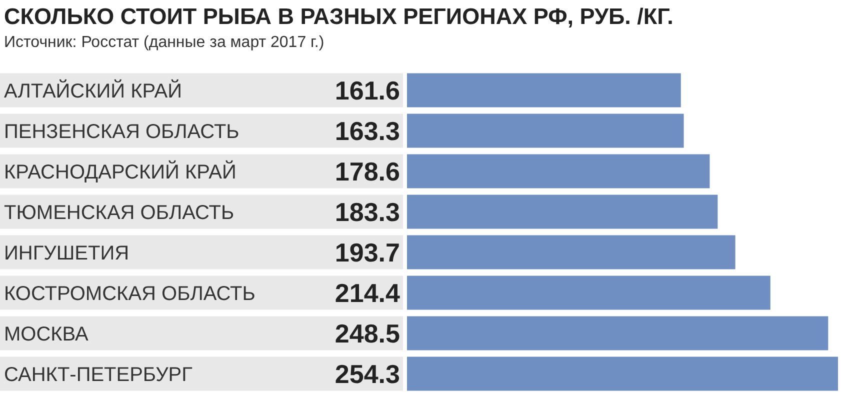 The width and height of the screenshot is (850, 395). I want to click on y-tick-label: КОСТРОМСКАЯ ОБЛАСТЬ, so click(130, 293).